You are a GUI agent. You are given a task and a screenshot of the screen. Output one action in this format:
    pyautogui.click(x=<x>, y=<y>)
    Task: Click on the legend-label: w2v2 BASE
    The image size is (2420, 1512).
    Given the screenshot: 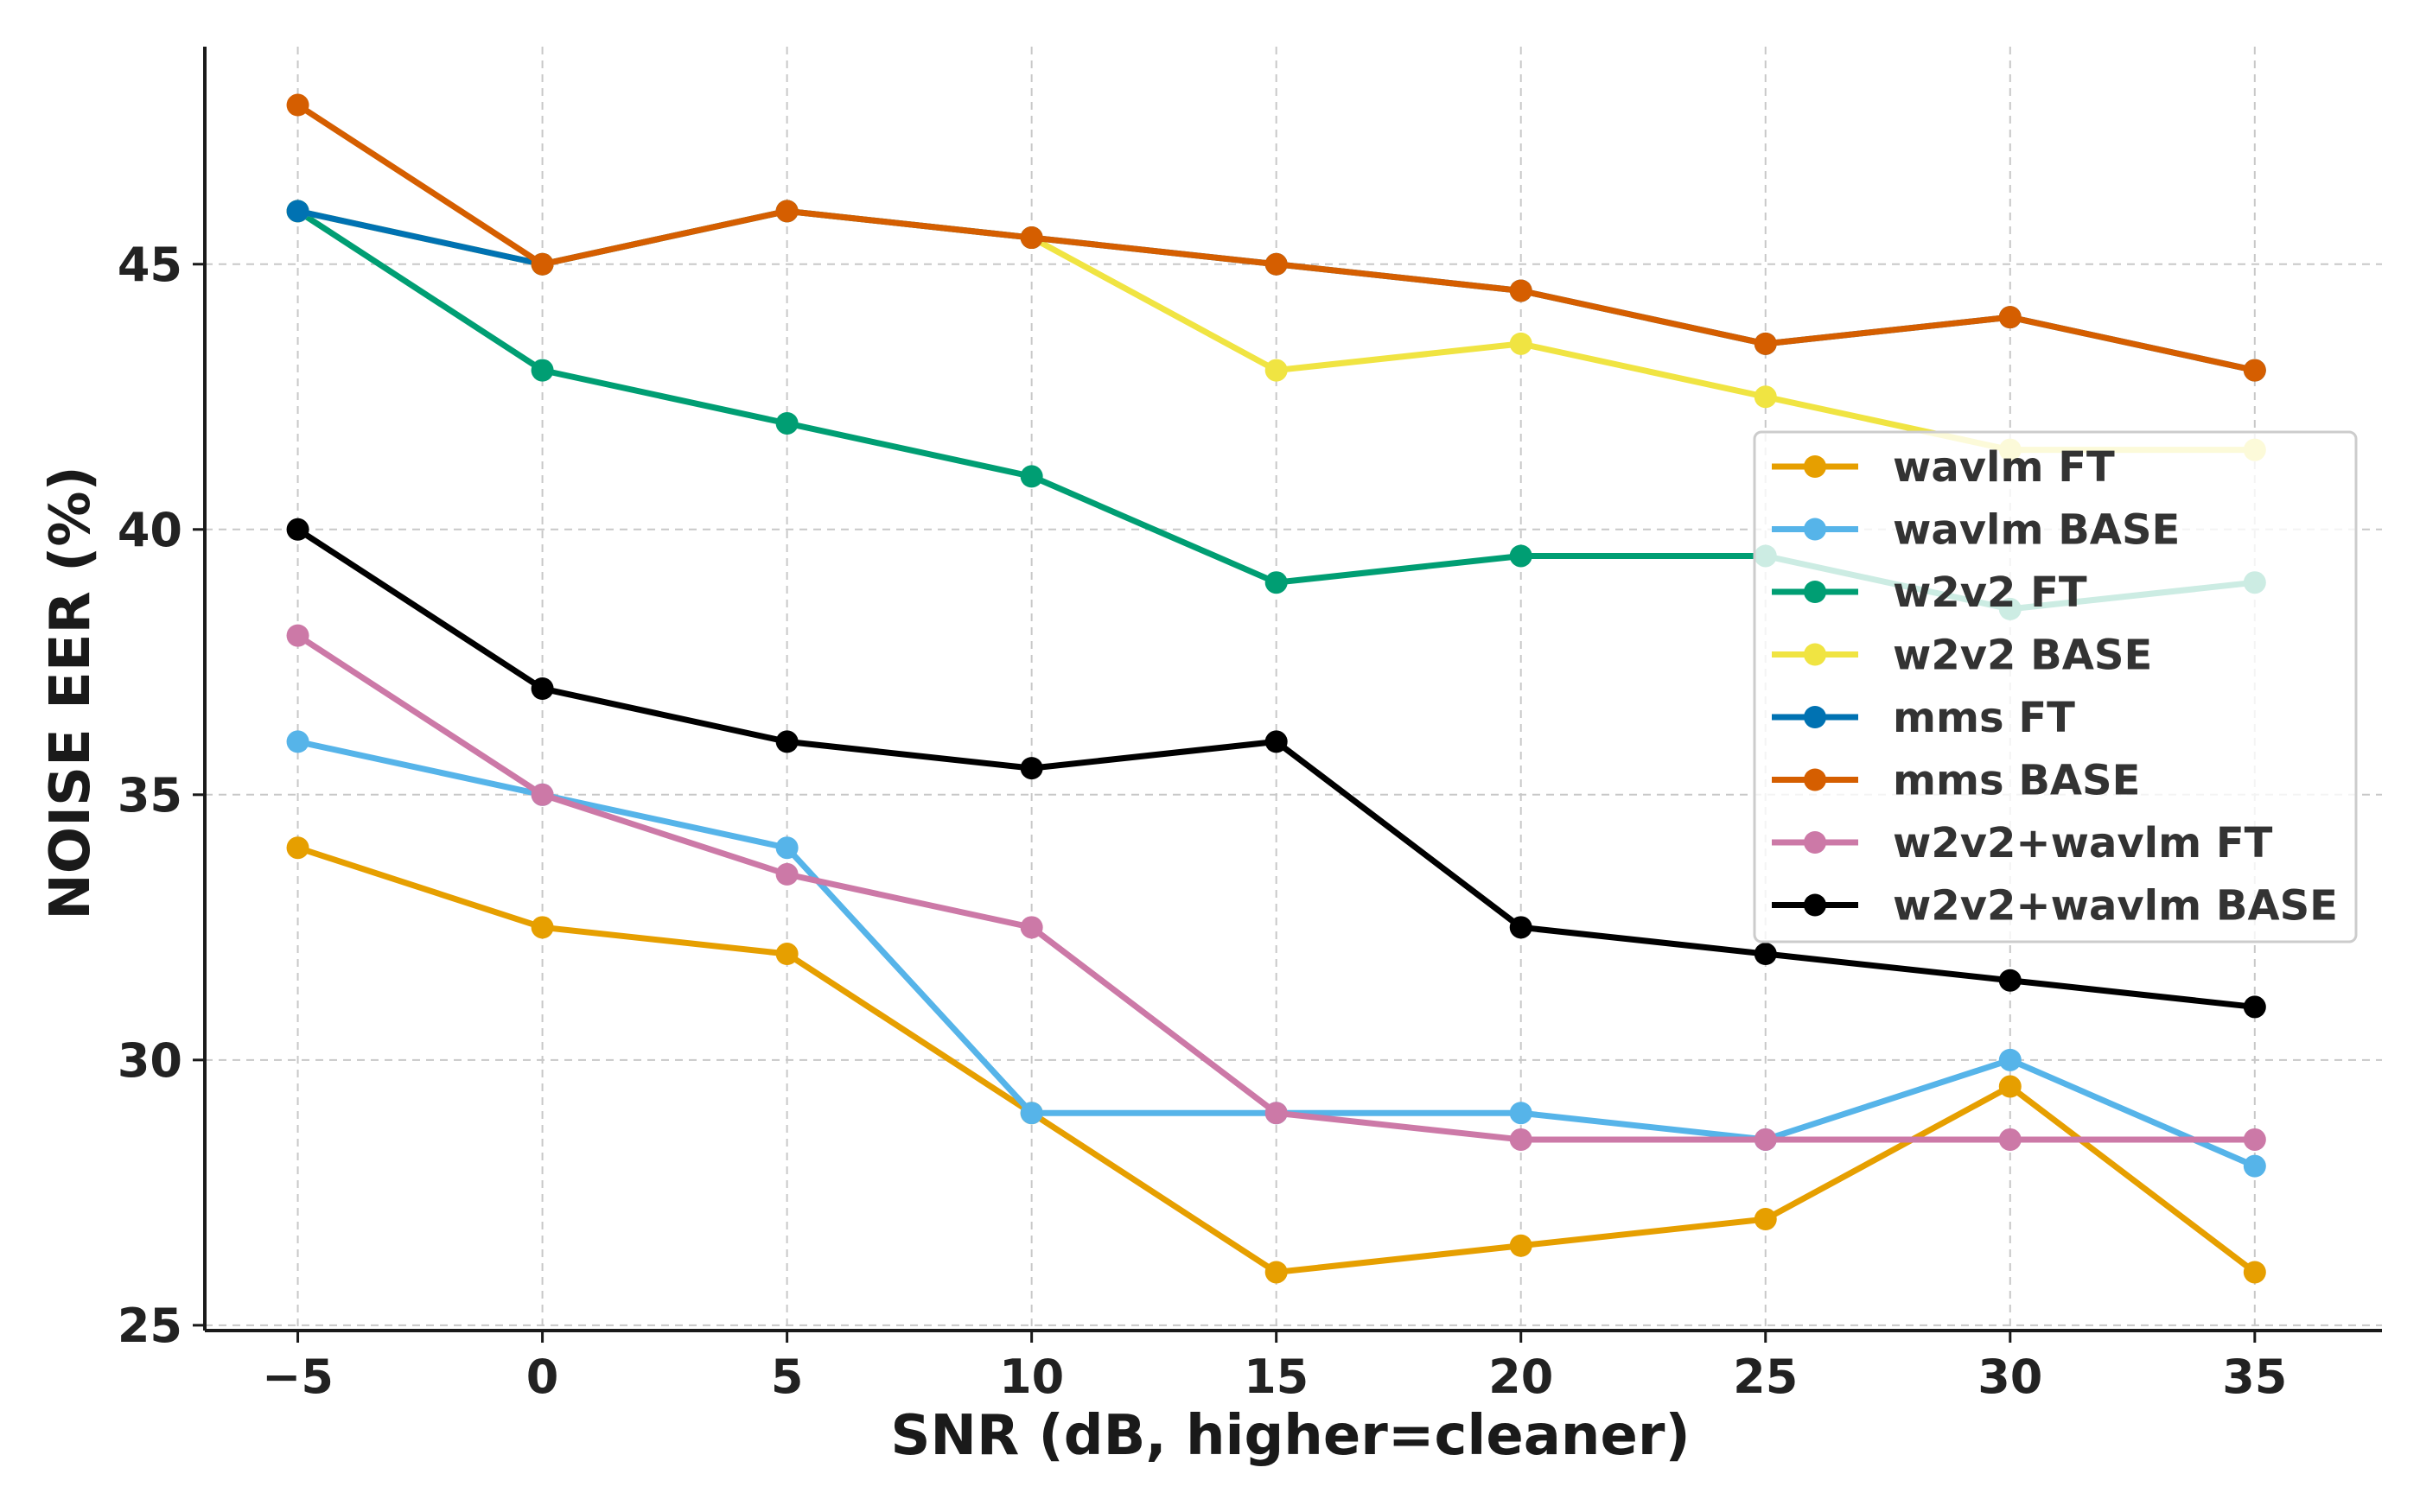 What is the action you would take?
    pyautogui.click(x=2022, y=656)
    